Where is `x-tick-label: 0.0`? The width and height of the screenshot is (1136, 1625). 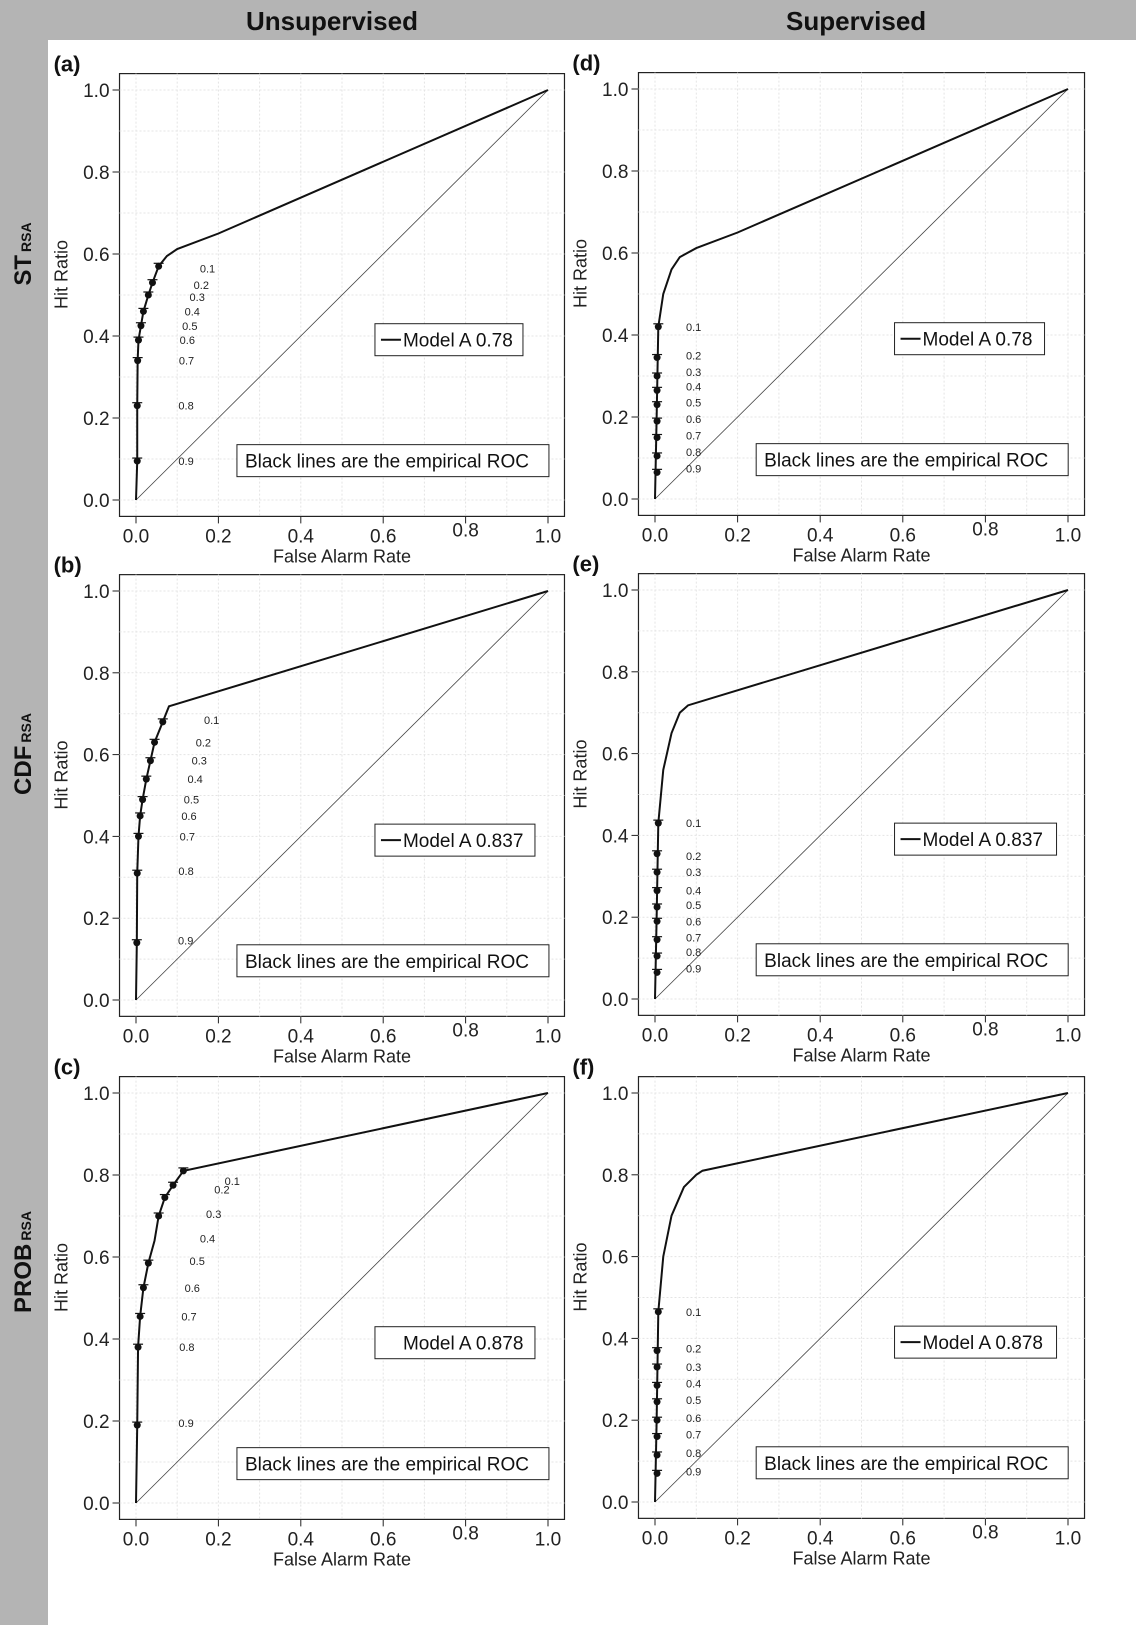
x-tick-label: 0.0 is located at coordinates (655, 1538).